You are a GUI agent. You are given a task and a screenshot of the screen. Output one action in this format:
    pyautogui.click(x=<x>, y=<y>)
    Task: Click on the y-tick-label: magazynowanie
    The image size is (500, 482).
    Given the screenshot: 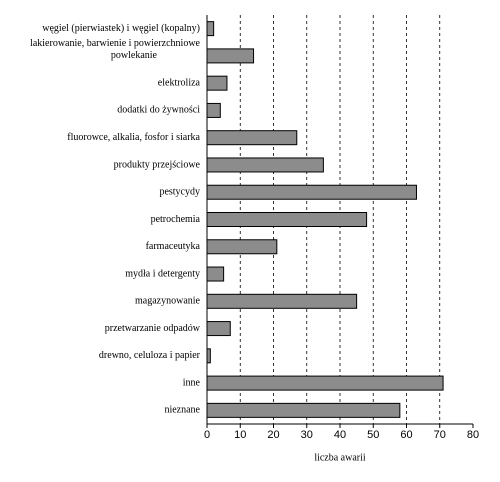 What is the action you would take?
    pyautogui.click(x=168, y=301)
    